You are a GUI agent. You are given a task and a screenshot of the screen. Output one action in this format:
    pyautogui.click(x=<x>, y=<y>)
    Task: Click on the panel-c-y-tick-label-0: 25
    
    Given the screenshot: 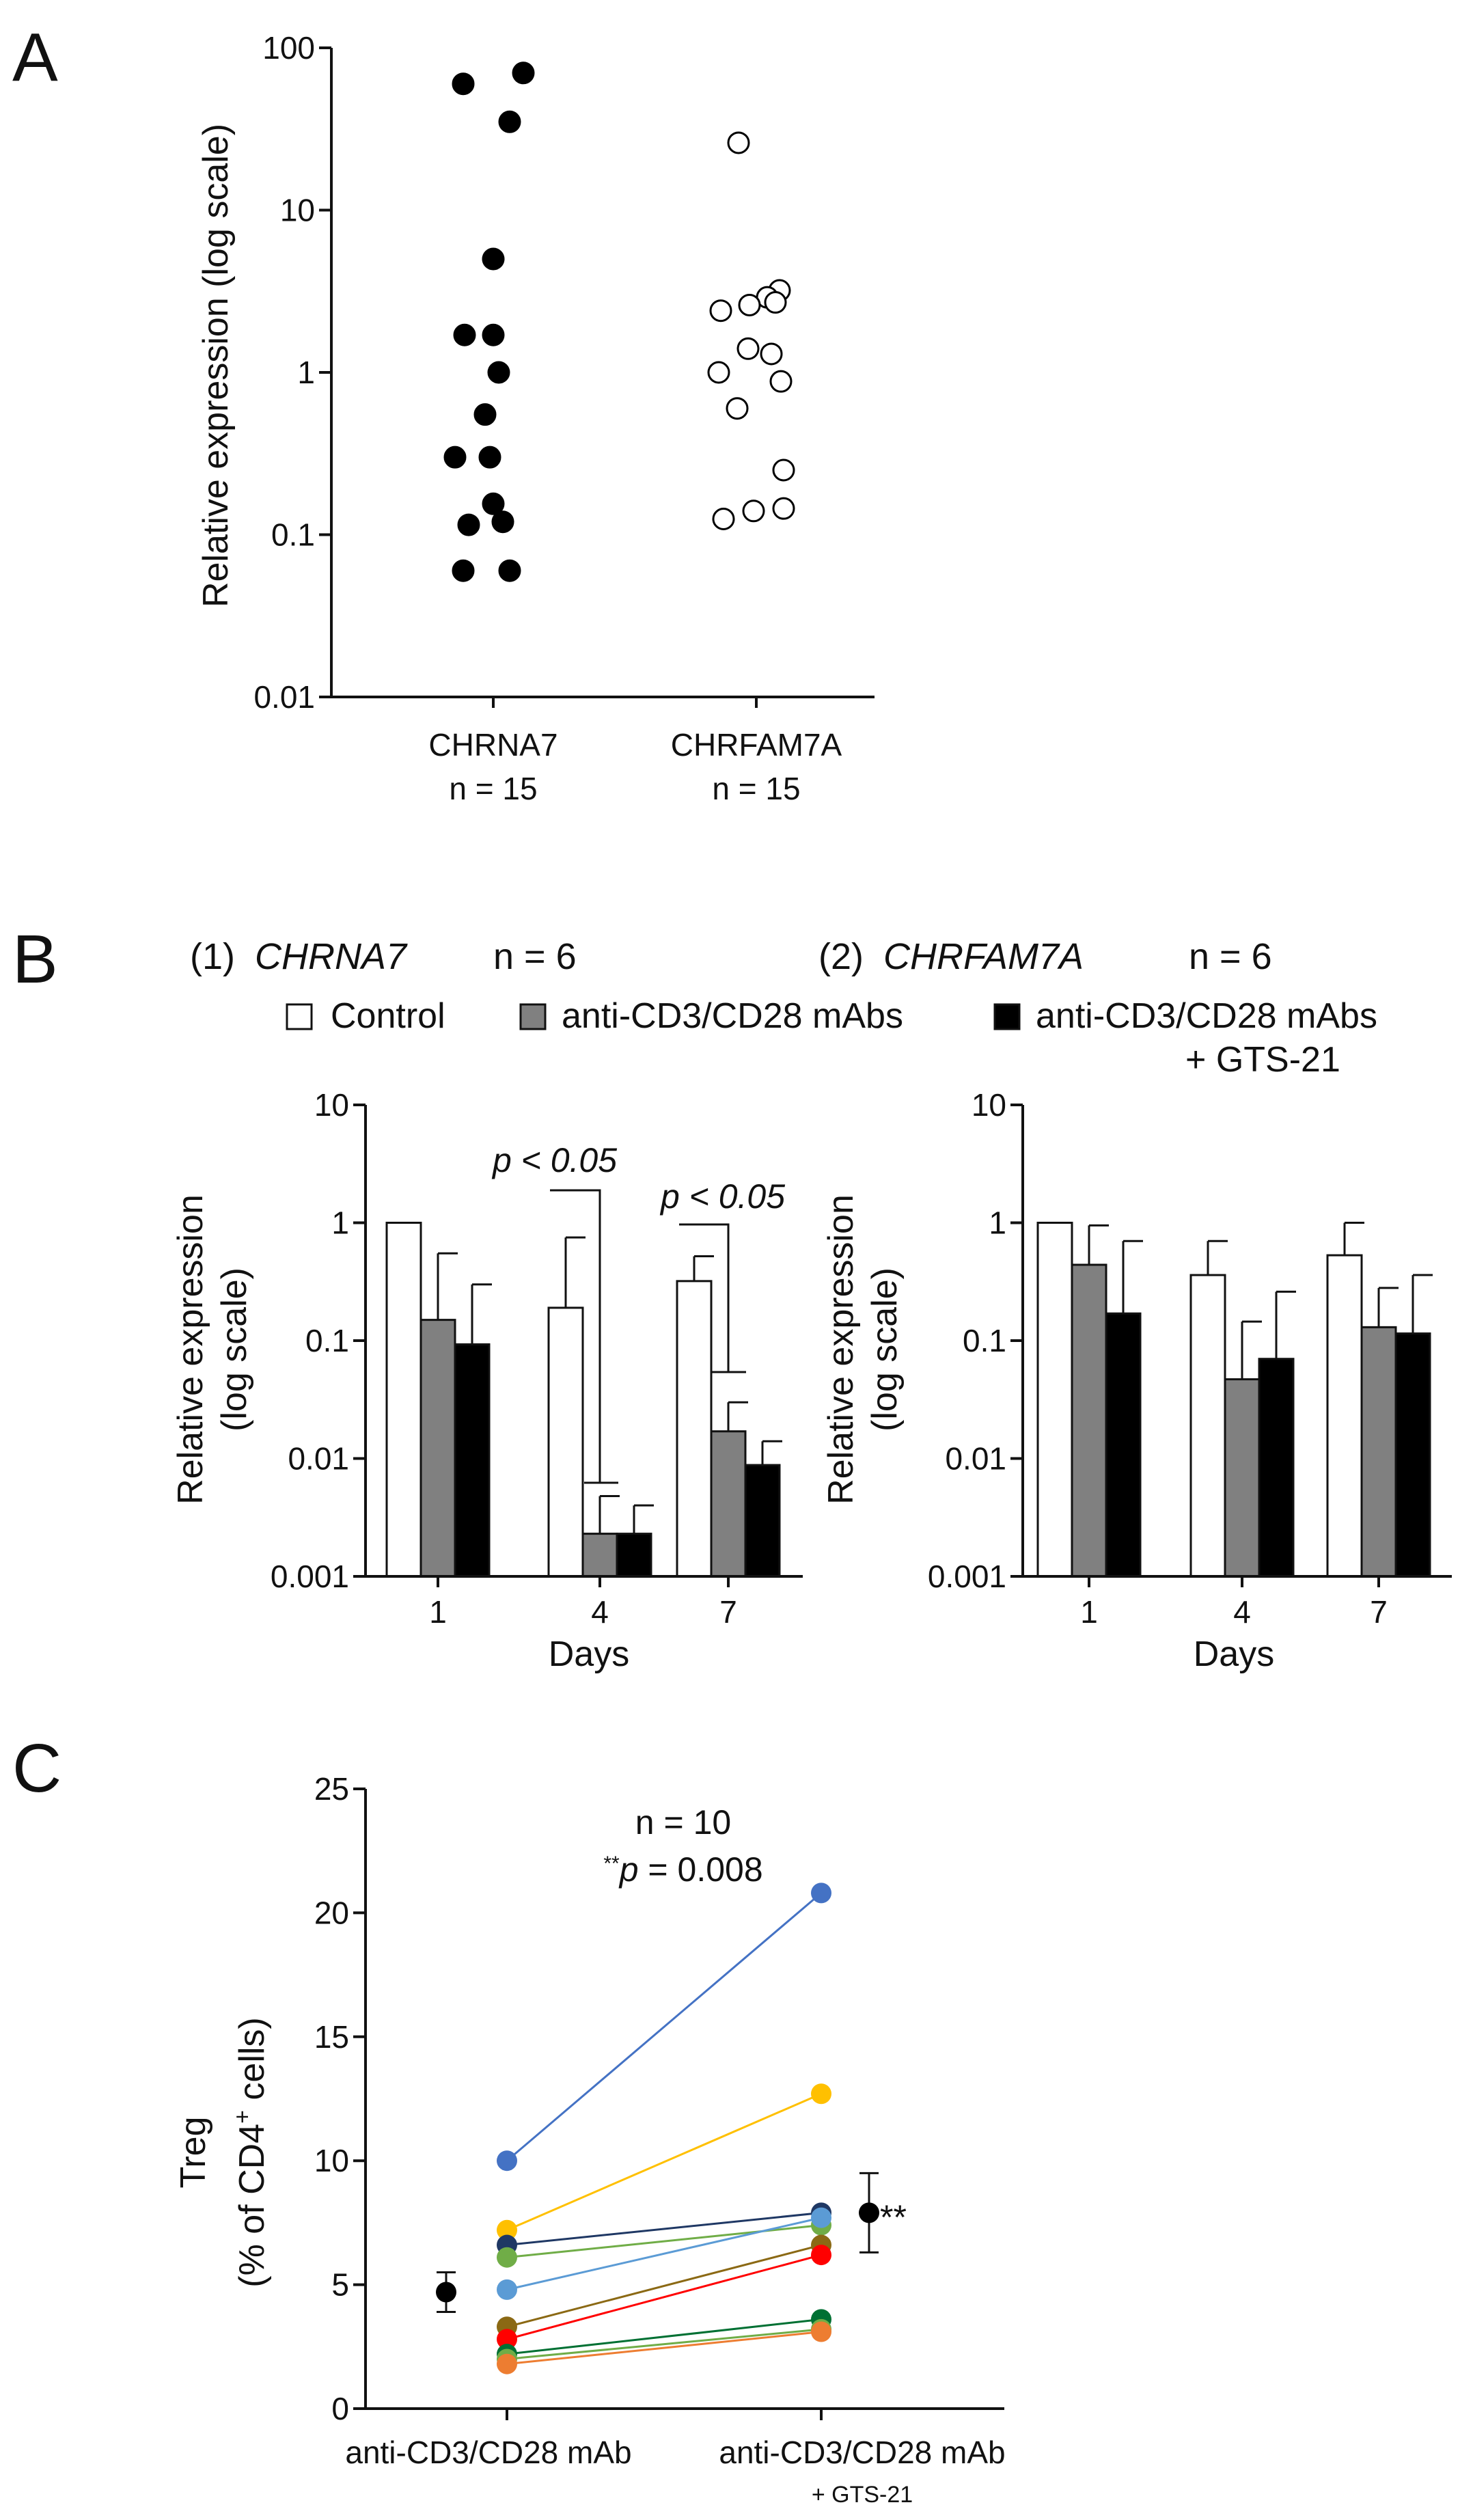 What is the action you would take?
    pyautogui.click(x=331, y=1789)
    